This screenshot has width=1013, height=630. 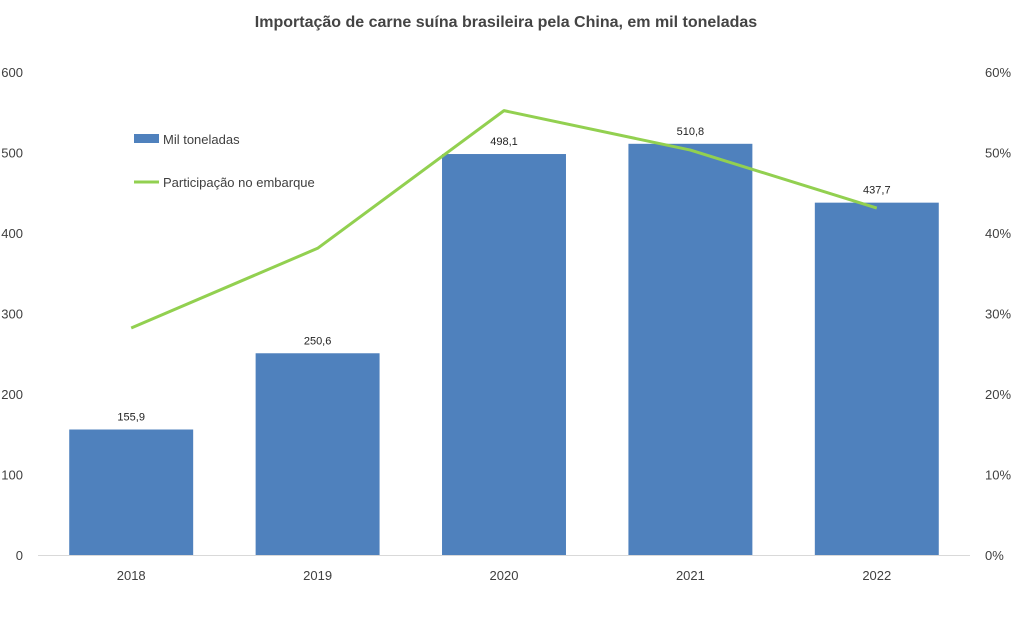 I want to click on x-axis: 2018 2019 2020 2021 2022, so click(x=504, y=575).